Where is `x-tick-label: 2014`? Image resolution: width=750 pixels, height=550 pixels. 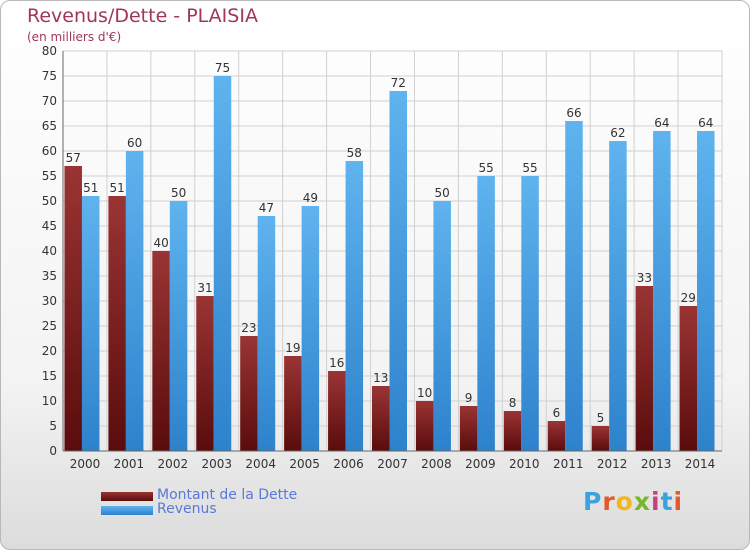
x-tick-label: 2014 is located at coordinates (700, 464).